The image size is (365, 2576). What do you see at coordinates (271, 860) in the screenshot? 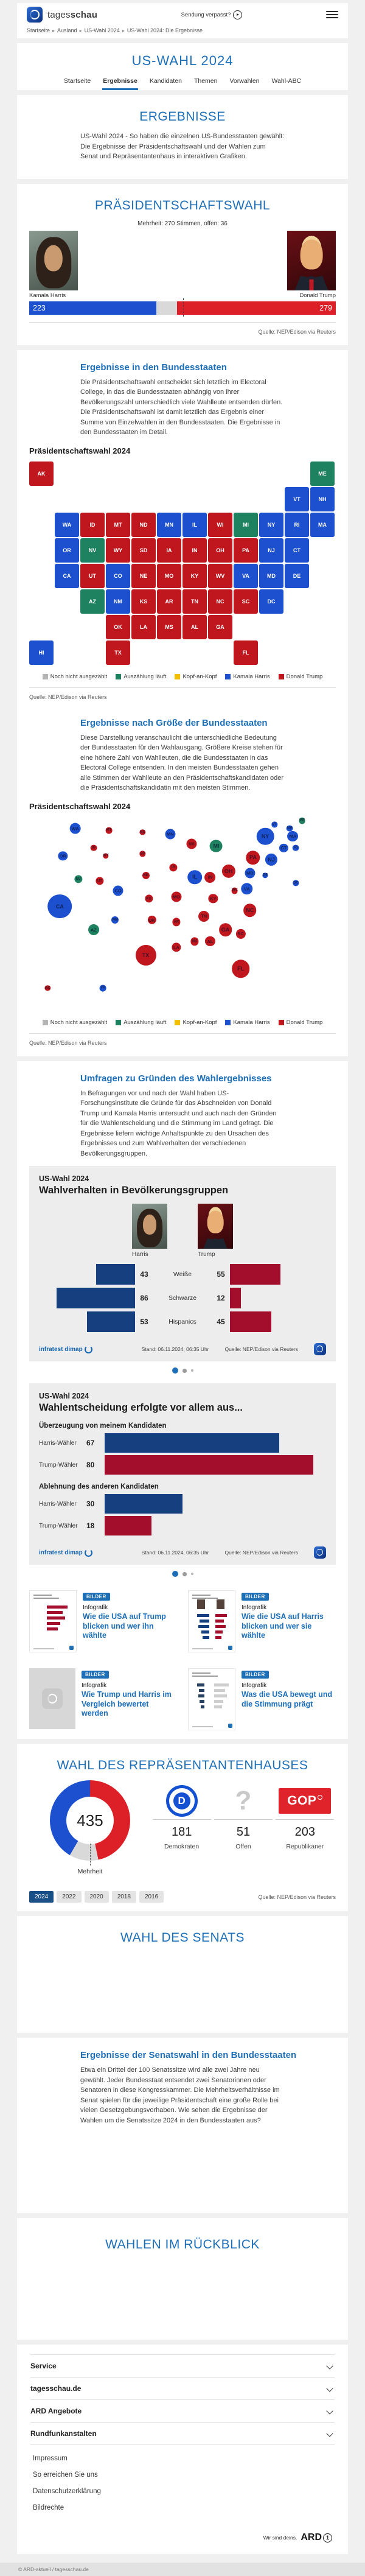
I see `state-bubble-NJ: NJ` at bounding box center [271, 860].